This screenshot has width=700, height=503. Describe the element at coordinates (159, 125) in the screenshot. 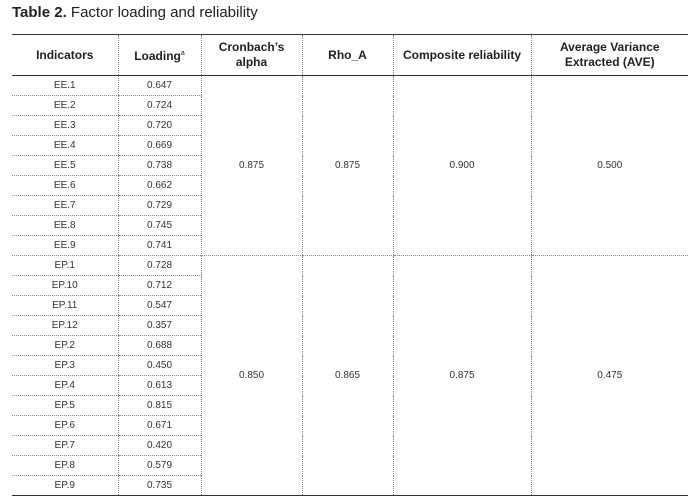

I see `loading-cell: 0.720` at that location.